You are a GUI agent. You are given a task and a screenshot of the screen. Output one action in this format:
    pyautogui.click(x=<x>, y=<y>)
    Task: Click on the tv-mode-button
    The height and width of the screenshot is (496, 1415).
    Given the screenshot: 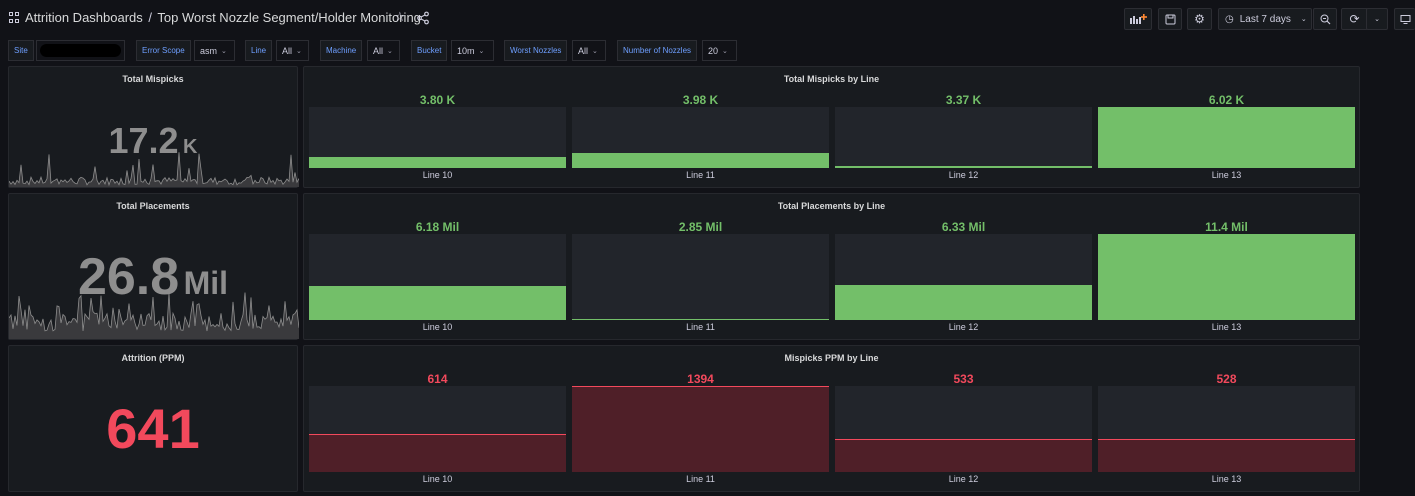 What is the action you would take?
    pyautogui.click(x=1404, y=19)
    